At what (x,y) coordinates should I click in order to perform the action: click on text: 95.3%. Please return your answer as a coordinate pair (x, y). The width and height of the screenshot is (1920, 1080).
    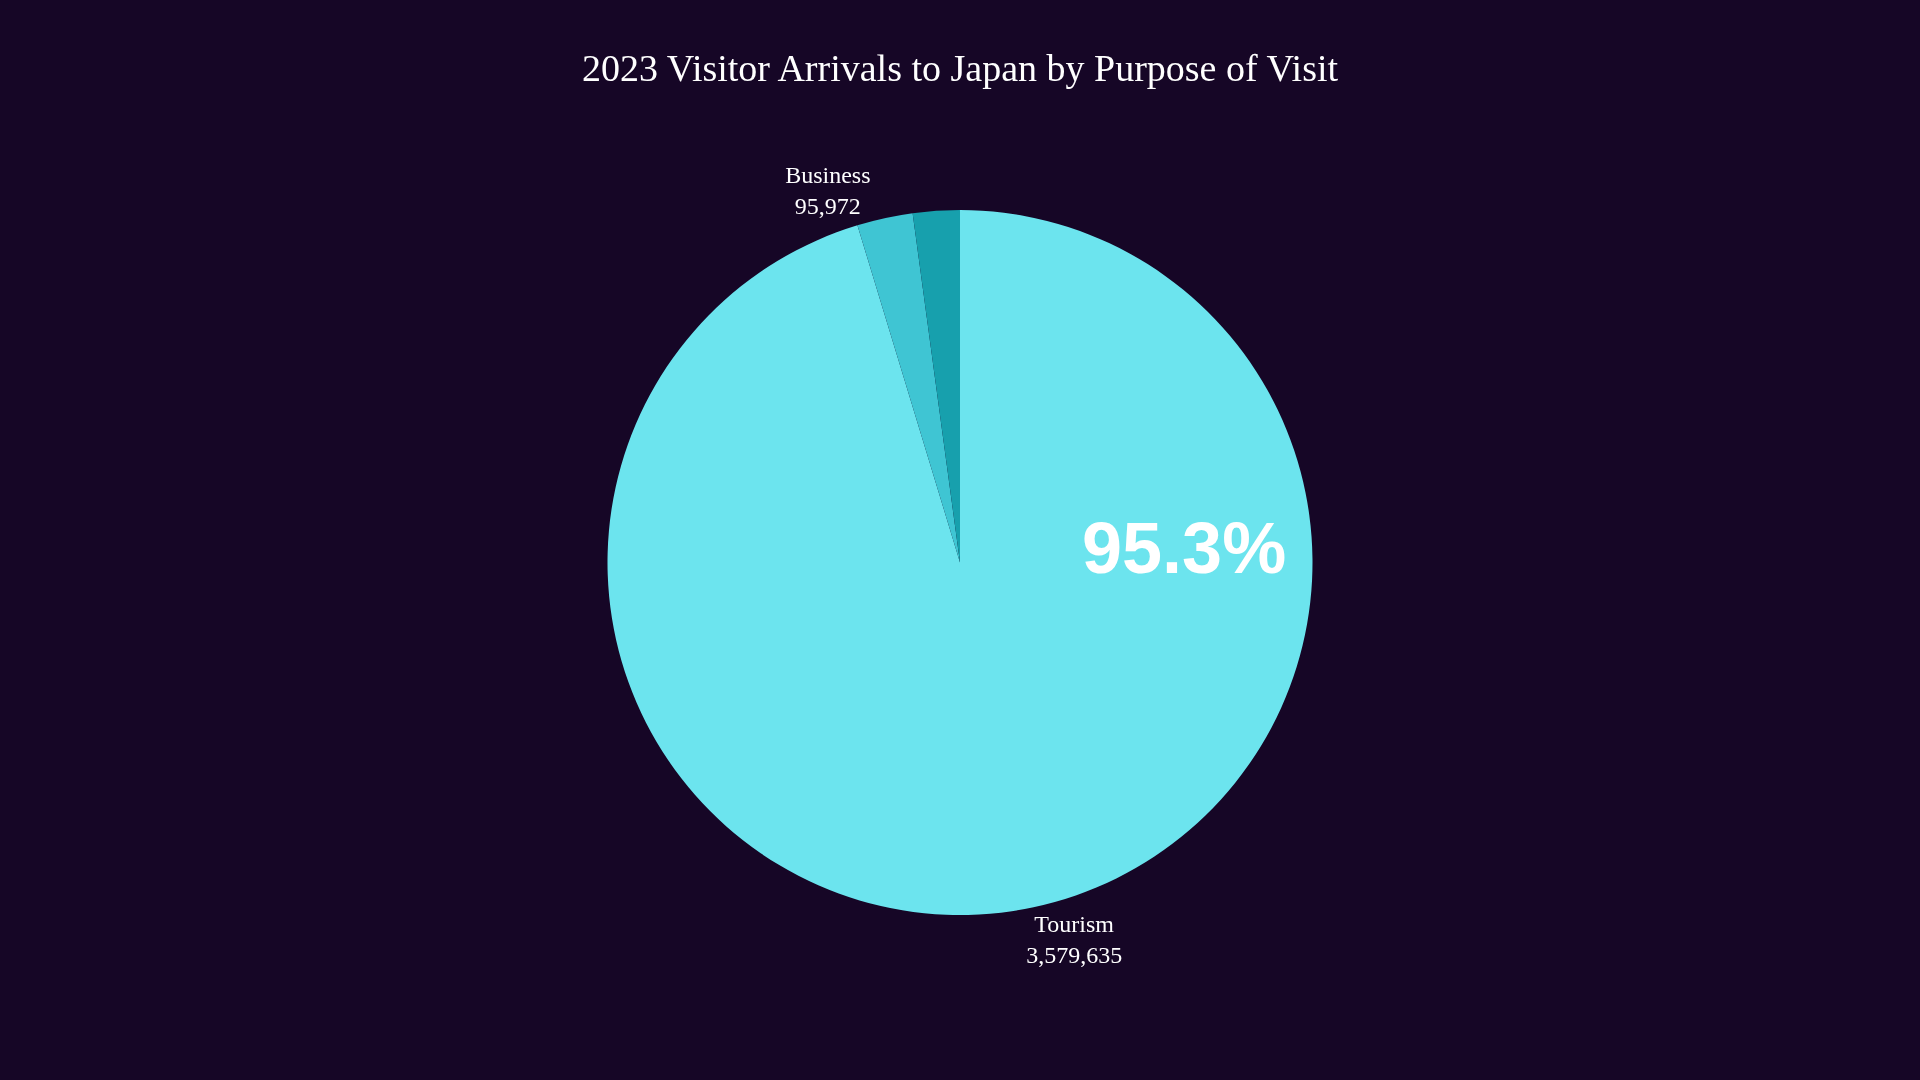
    Looking at the image, I should click on (1184, 548).